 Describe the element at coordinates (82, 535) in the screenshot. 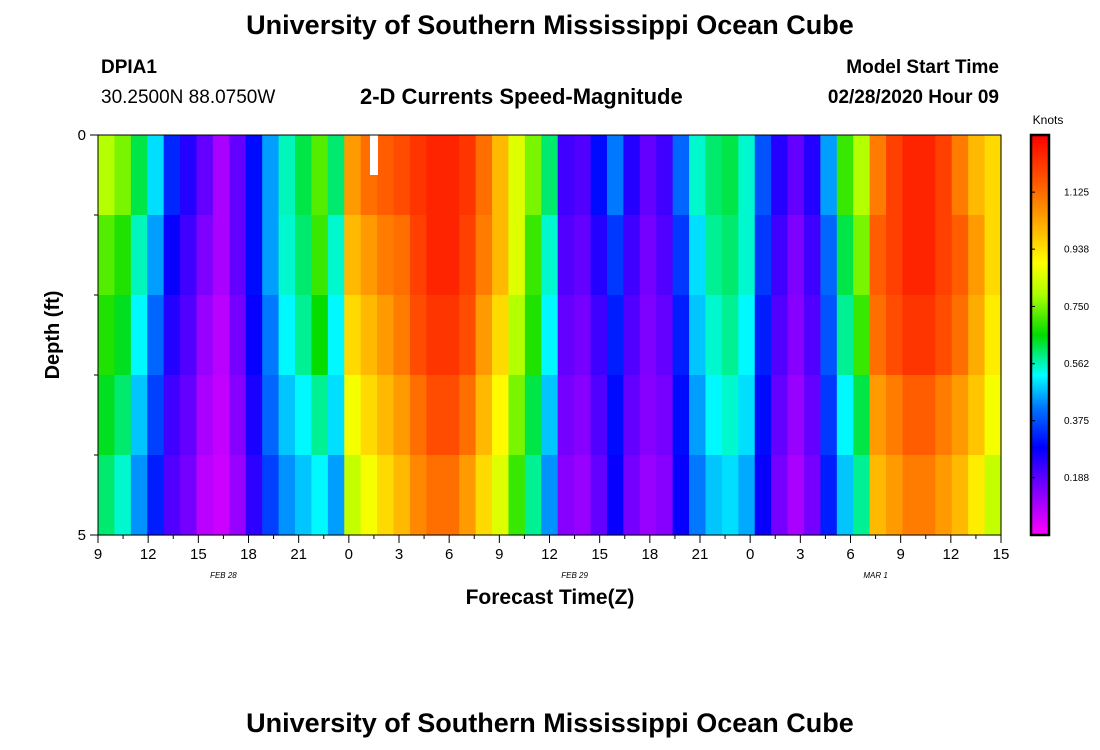

I see `y-tick-label: 5` at that location.